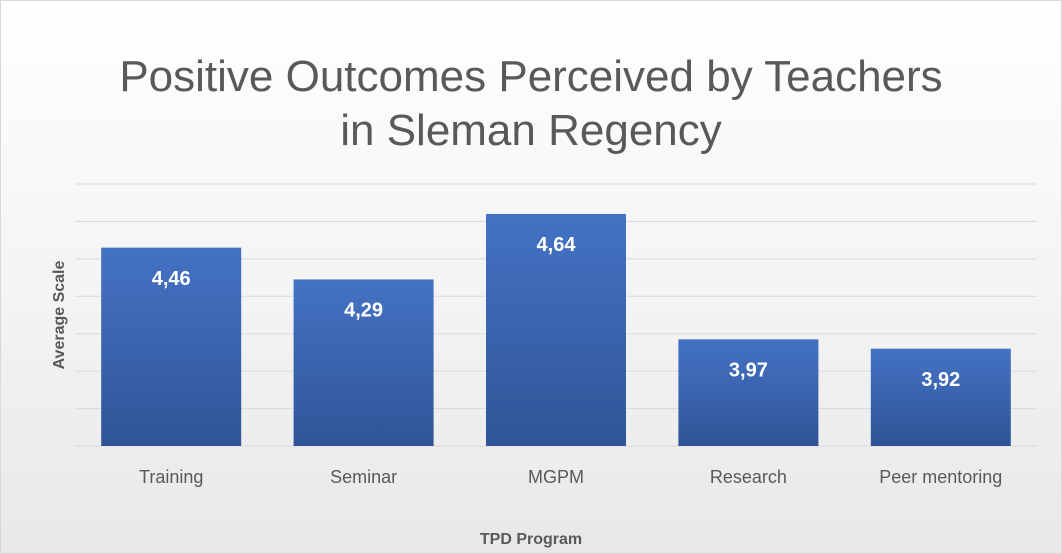 The image size is (1062, 554). What do you see at coordinates (748, 371) in the screenshot?
I see `data-label: 3,97` at bounding box center [748, 371].